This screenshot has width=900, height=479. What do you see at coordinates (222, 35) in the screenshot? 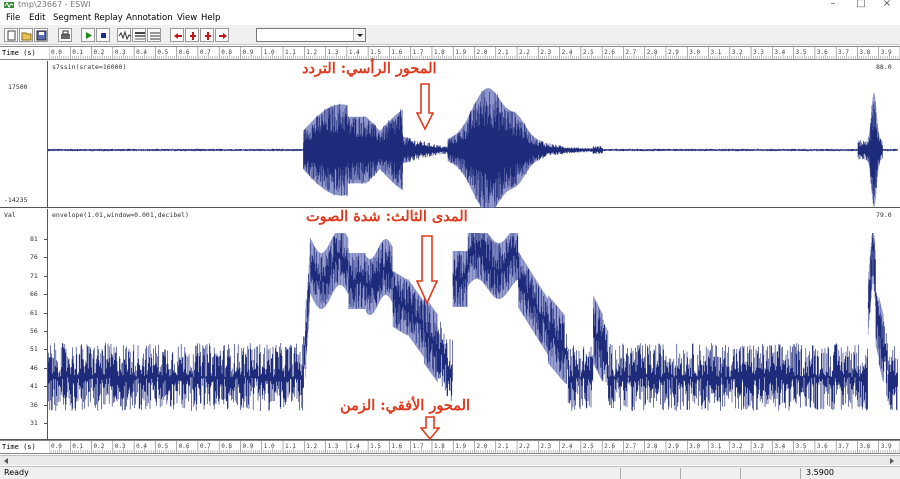
I see `seek-right-button` at bounding box center [222, 35].